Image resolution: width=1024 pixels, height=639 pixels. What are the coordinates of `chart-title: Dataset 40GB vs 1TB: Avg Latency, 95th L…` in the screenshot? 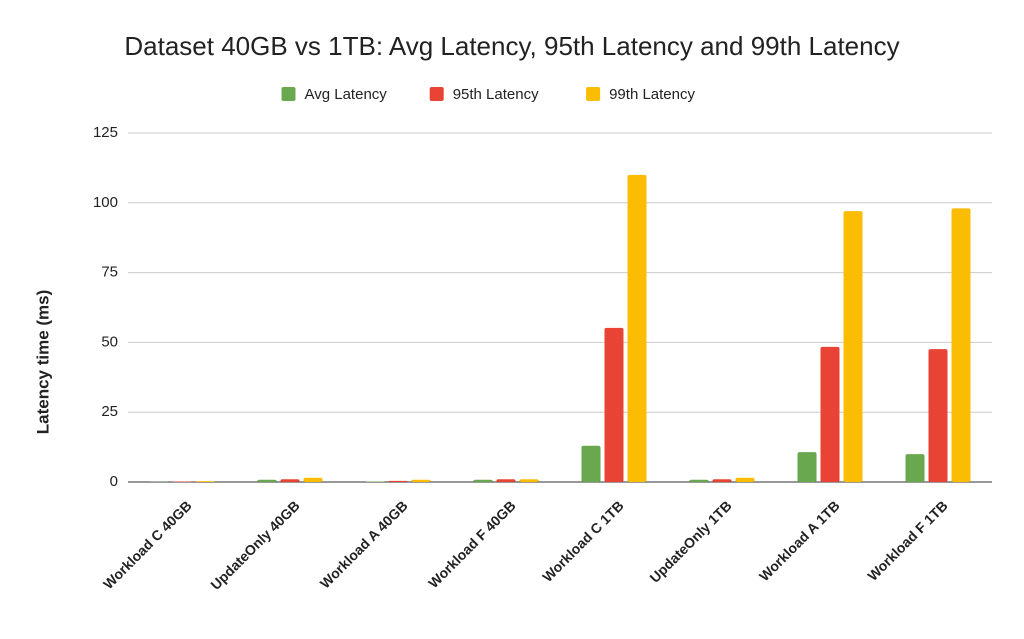 It's located at (511, 46).